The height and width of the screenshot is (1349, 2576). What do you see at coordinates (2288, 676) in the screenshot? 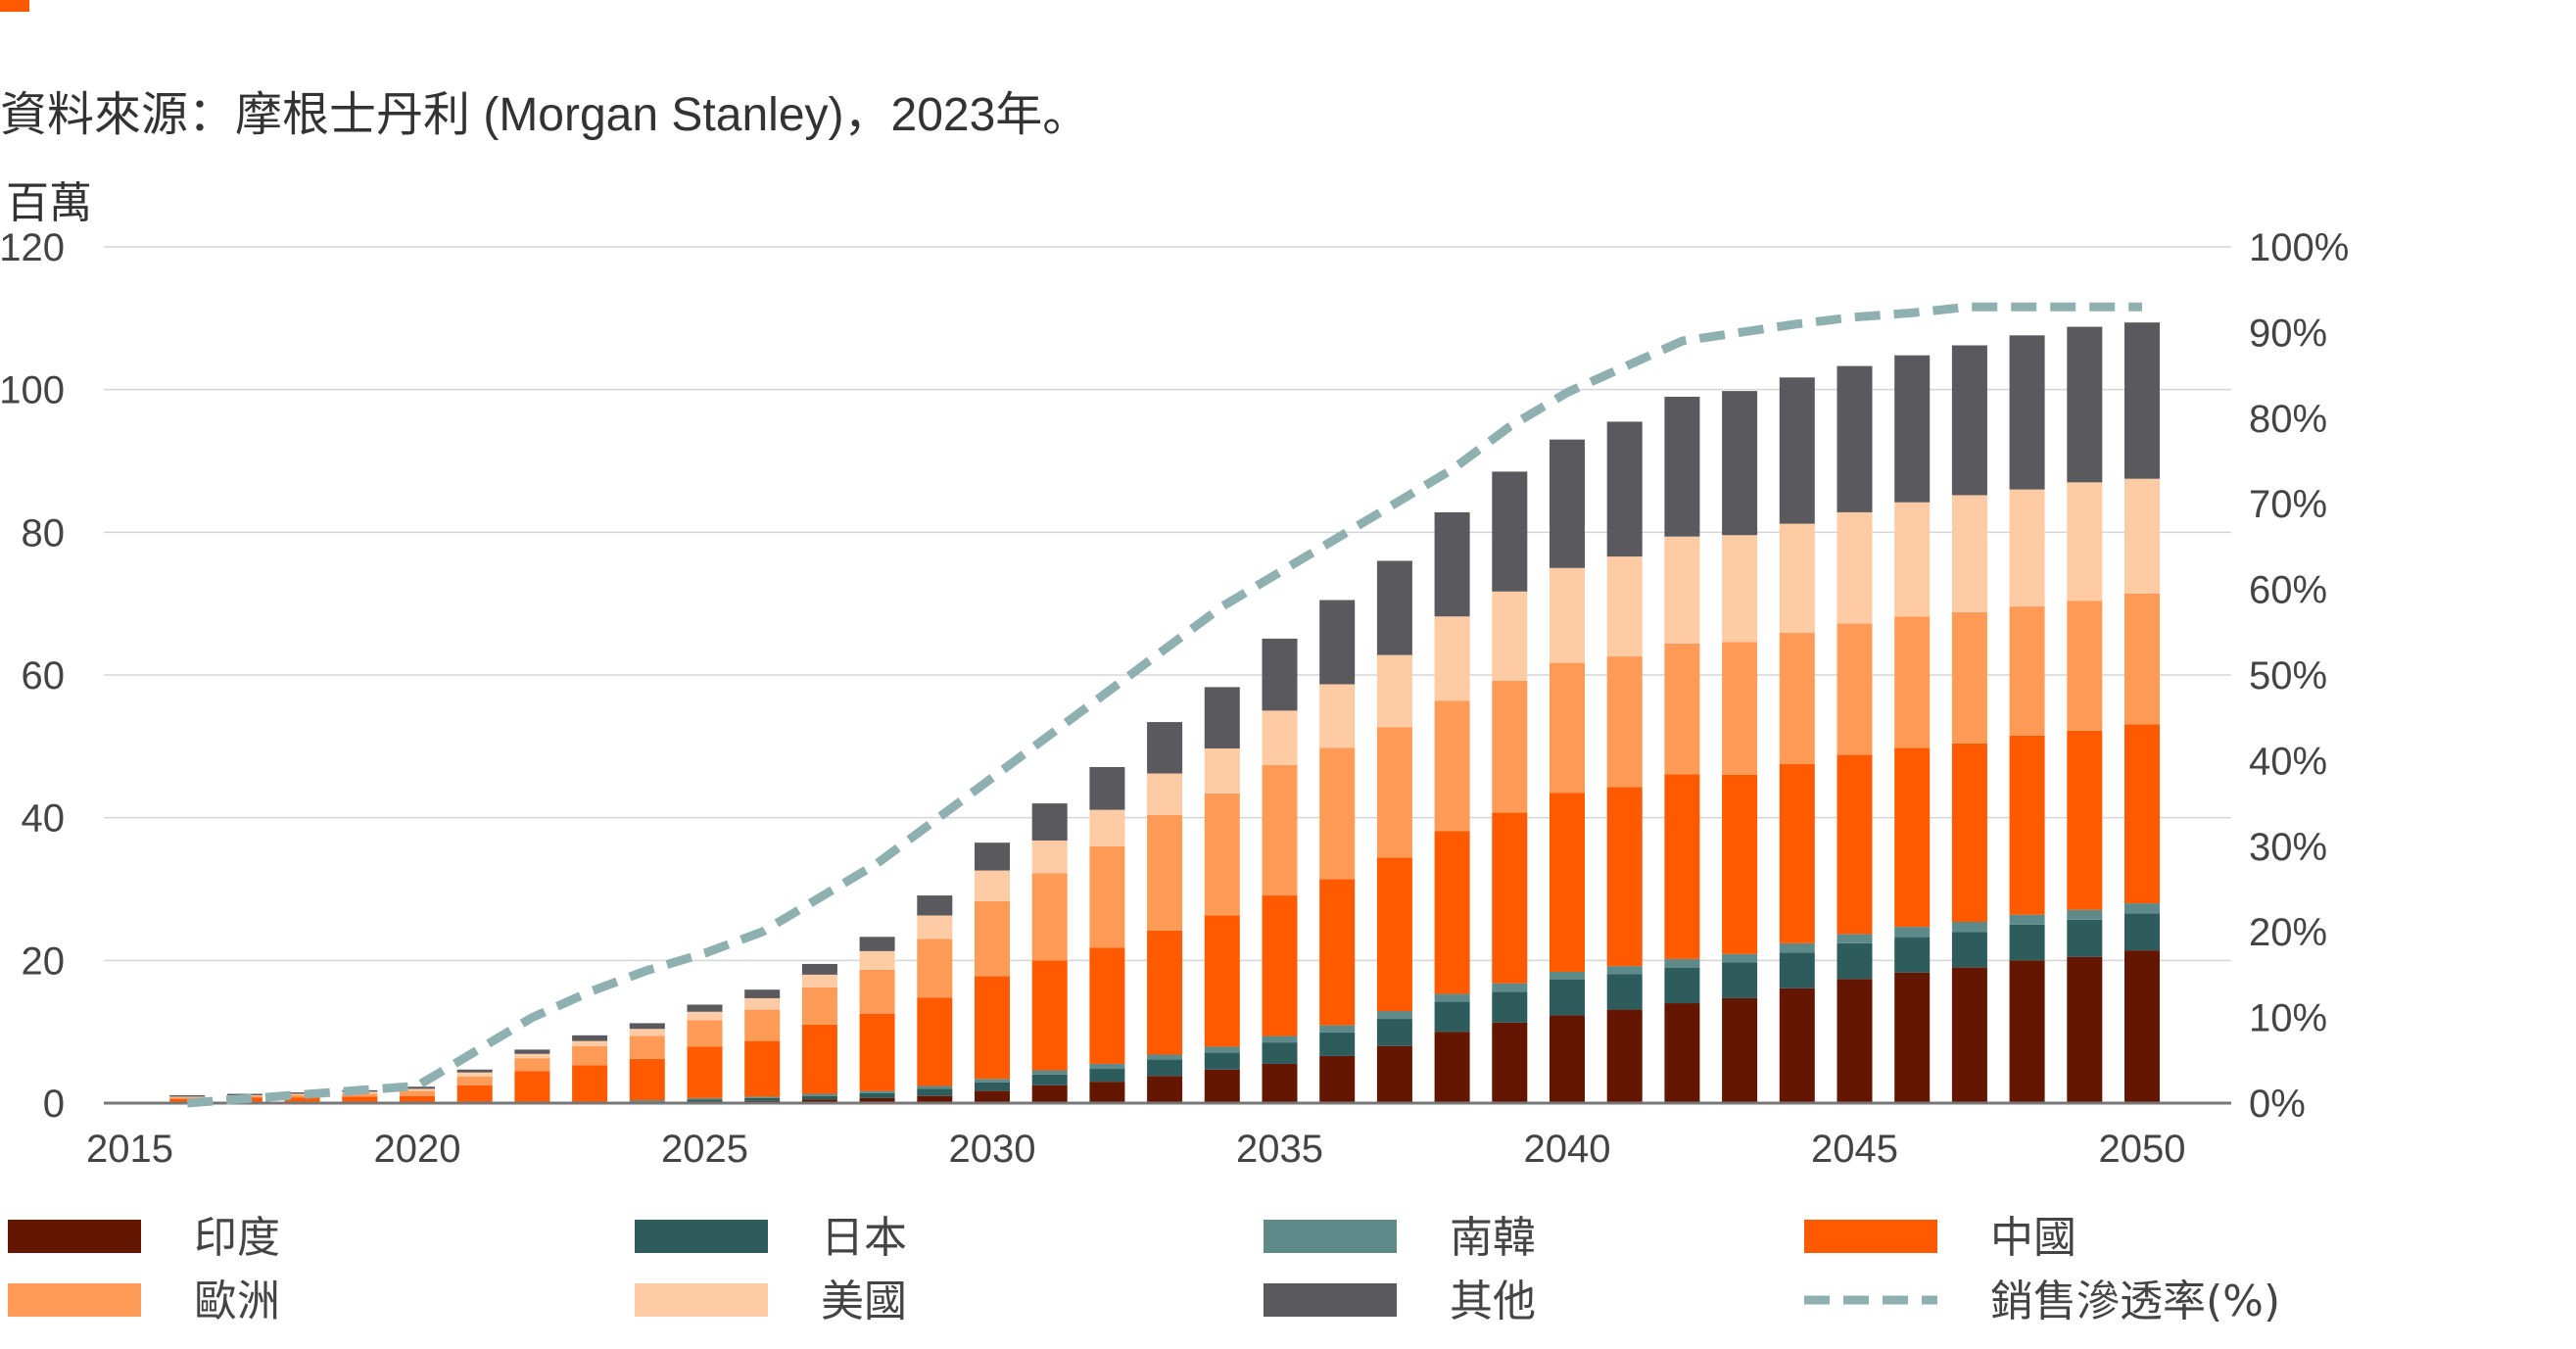
I see `y2-tick-label: 50%` at bounding box center [2288, 676].